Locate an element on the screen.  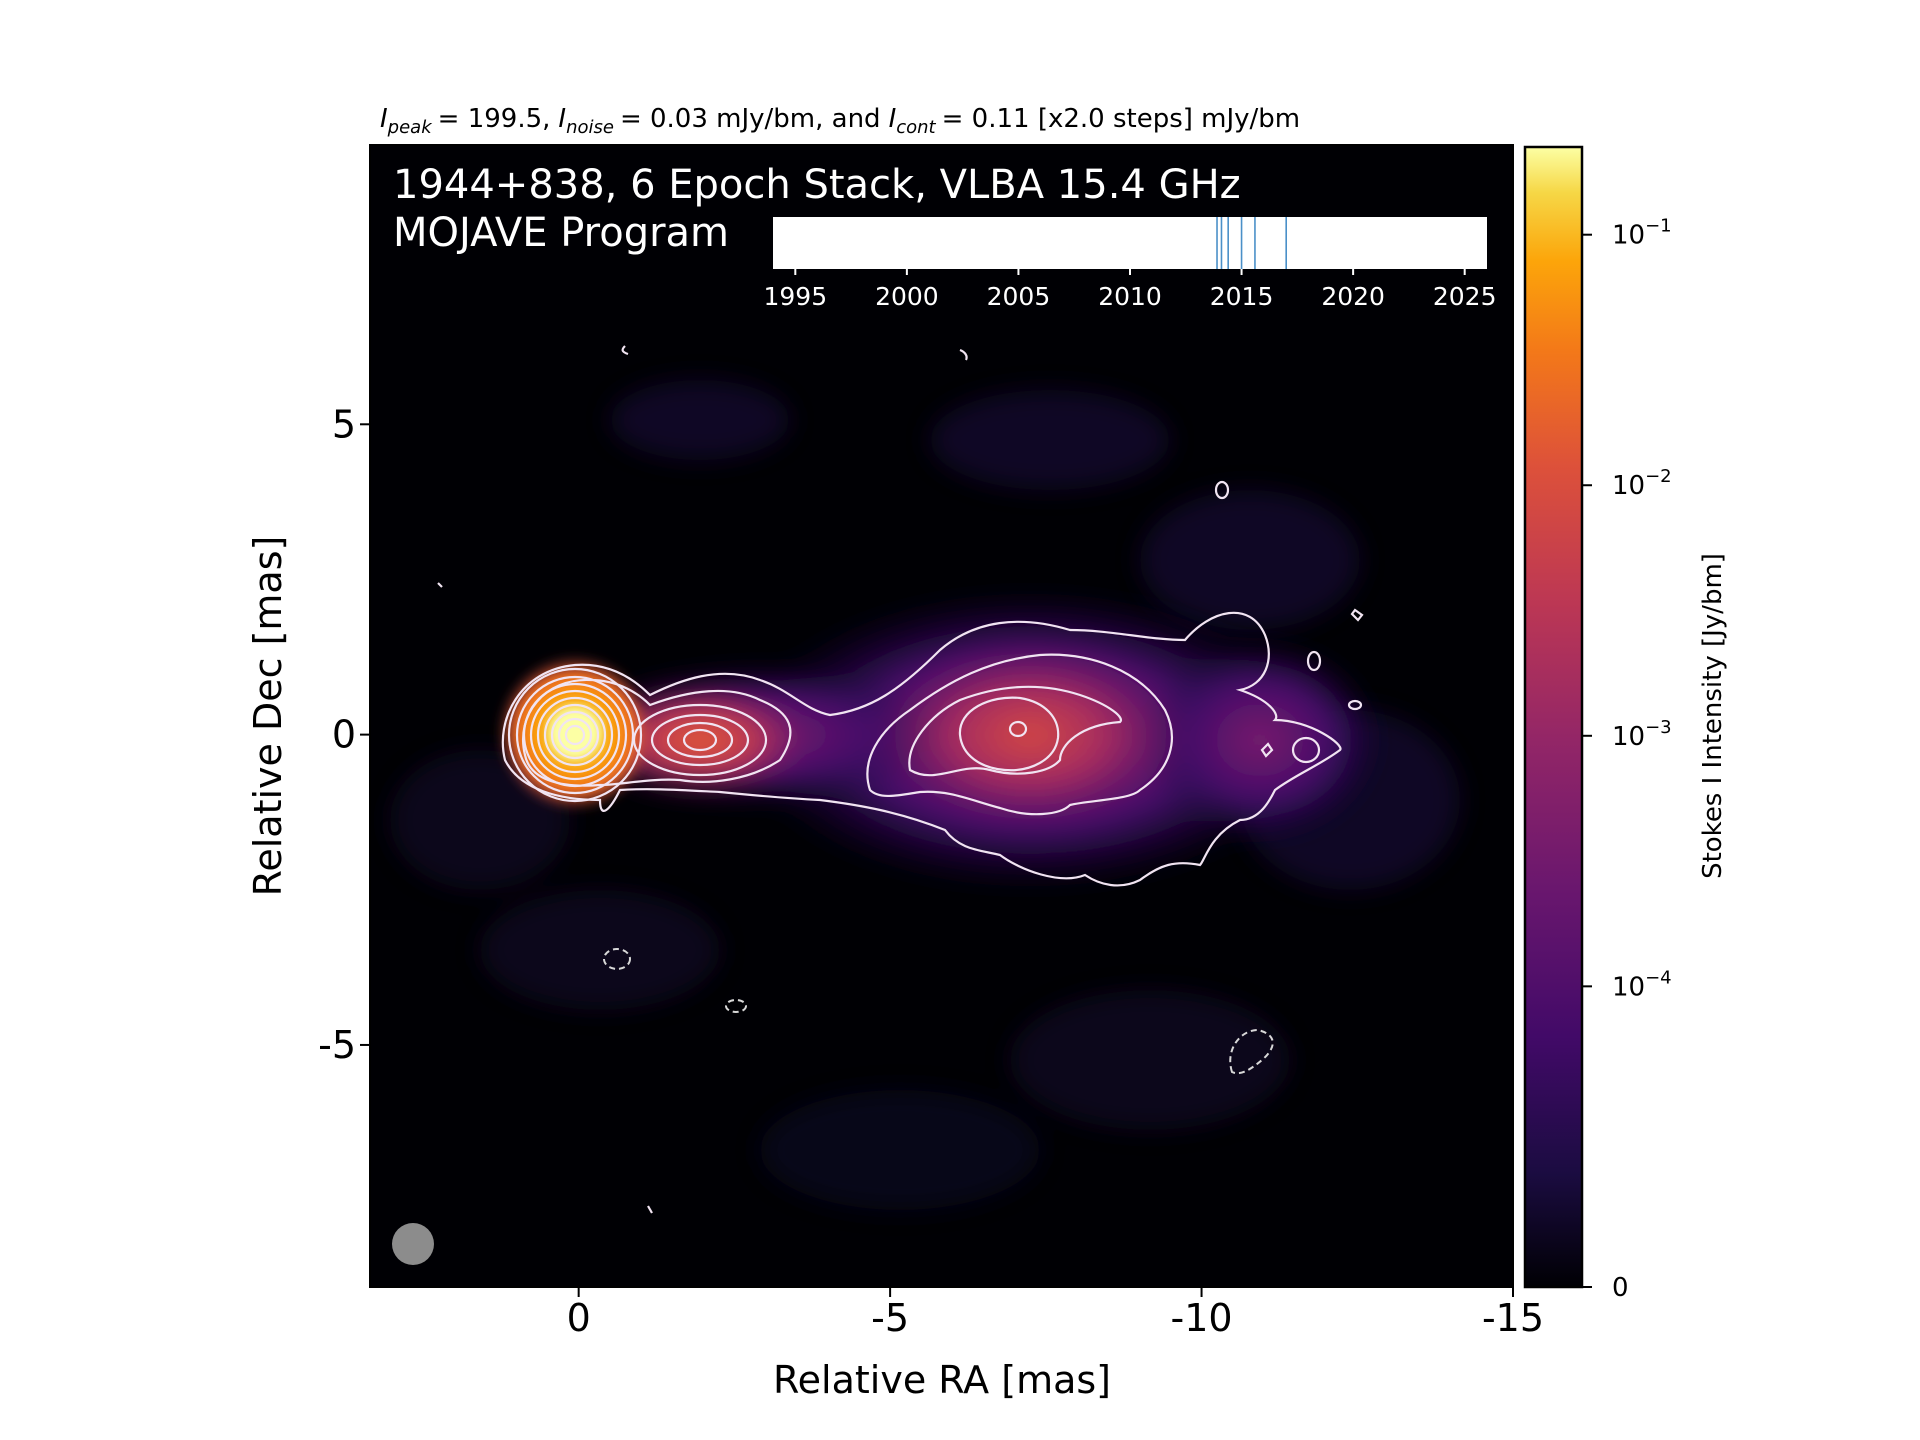
y-tick-label: 5 is located at coordinates (344, 424).